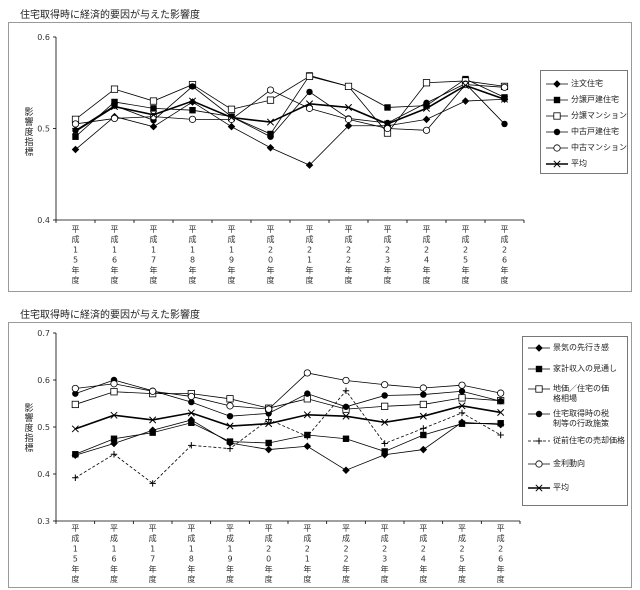 The width and height of the screenshot is (640, 590). I want to click on legend-label: 地価／住宅の価 格相場, so click(581, 393).